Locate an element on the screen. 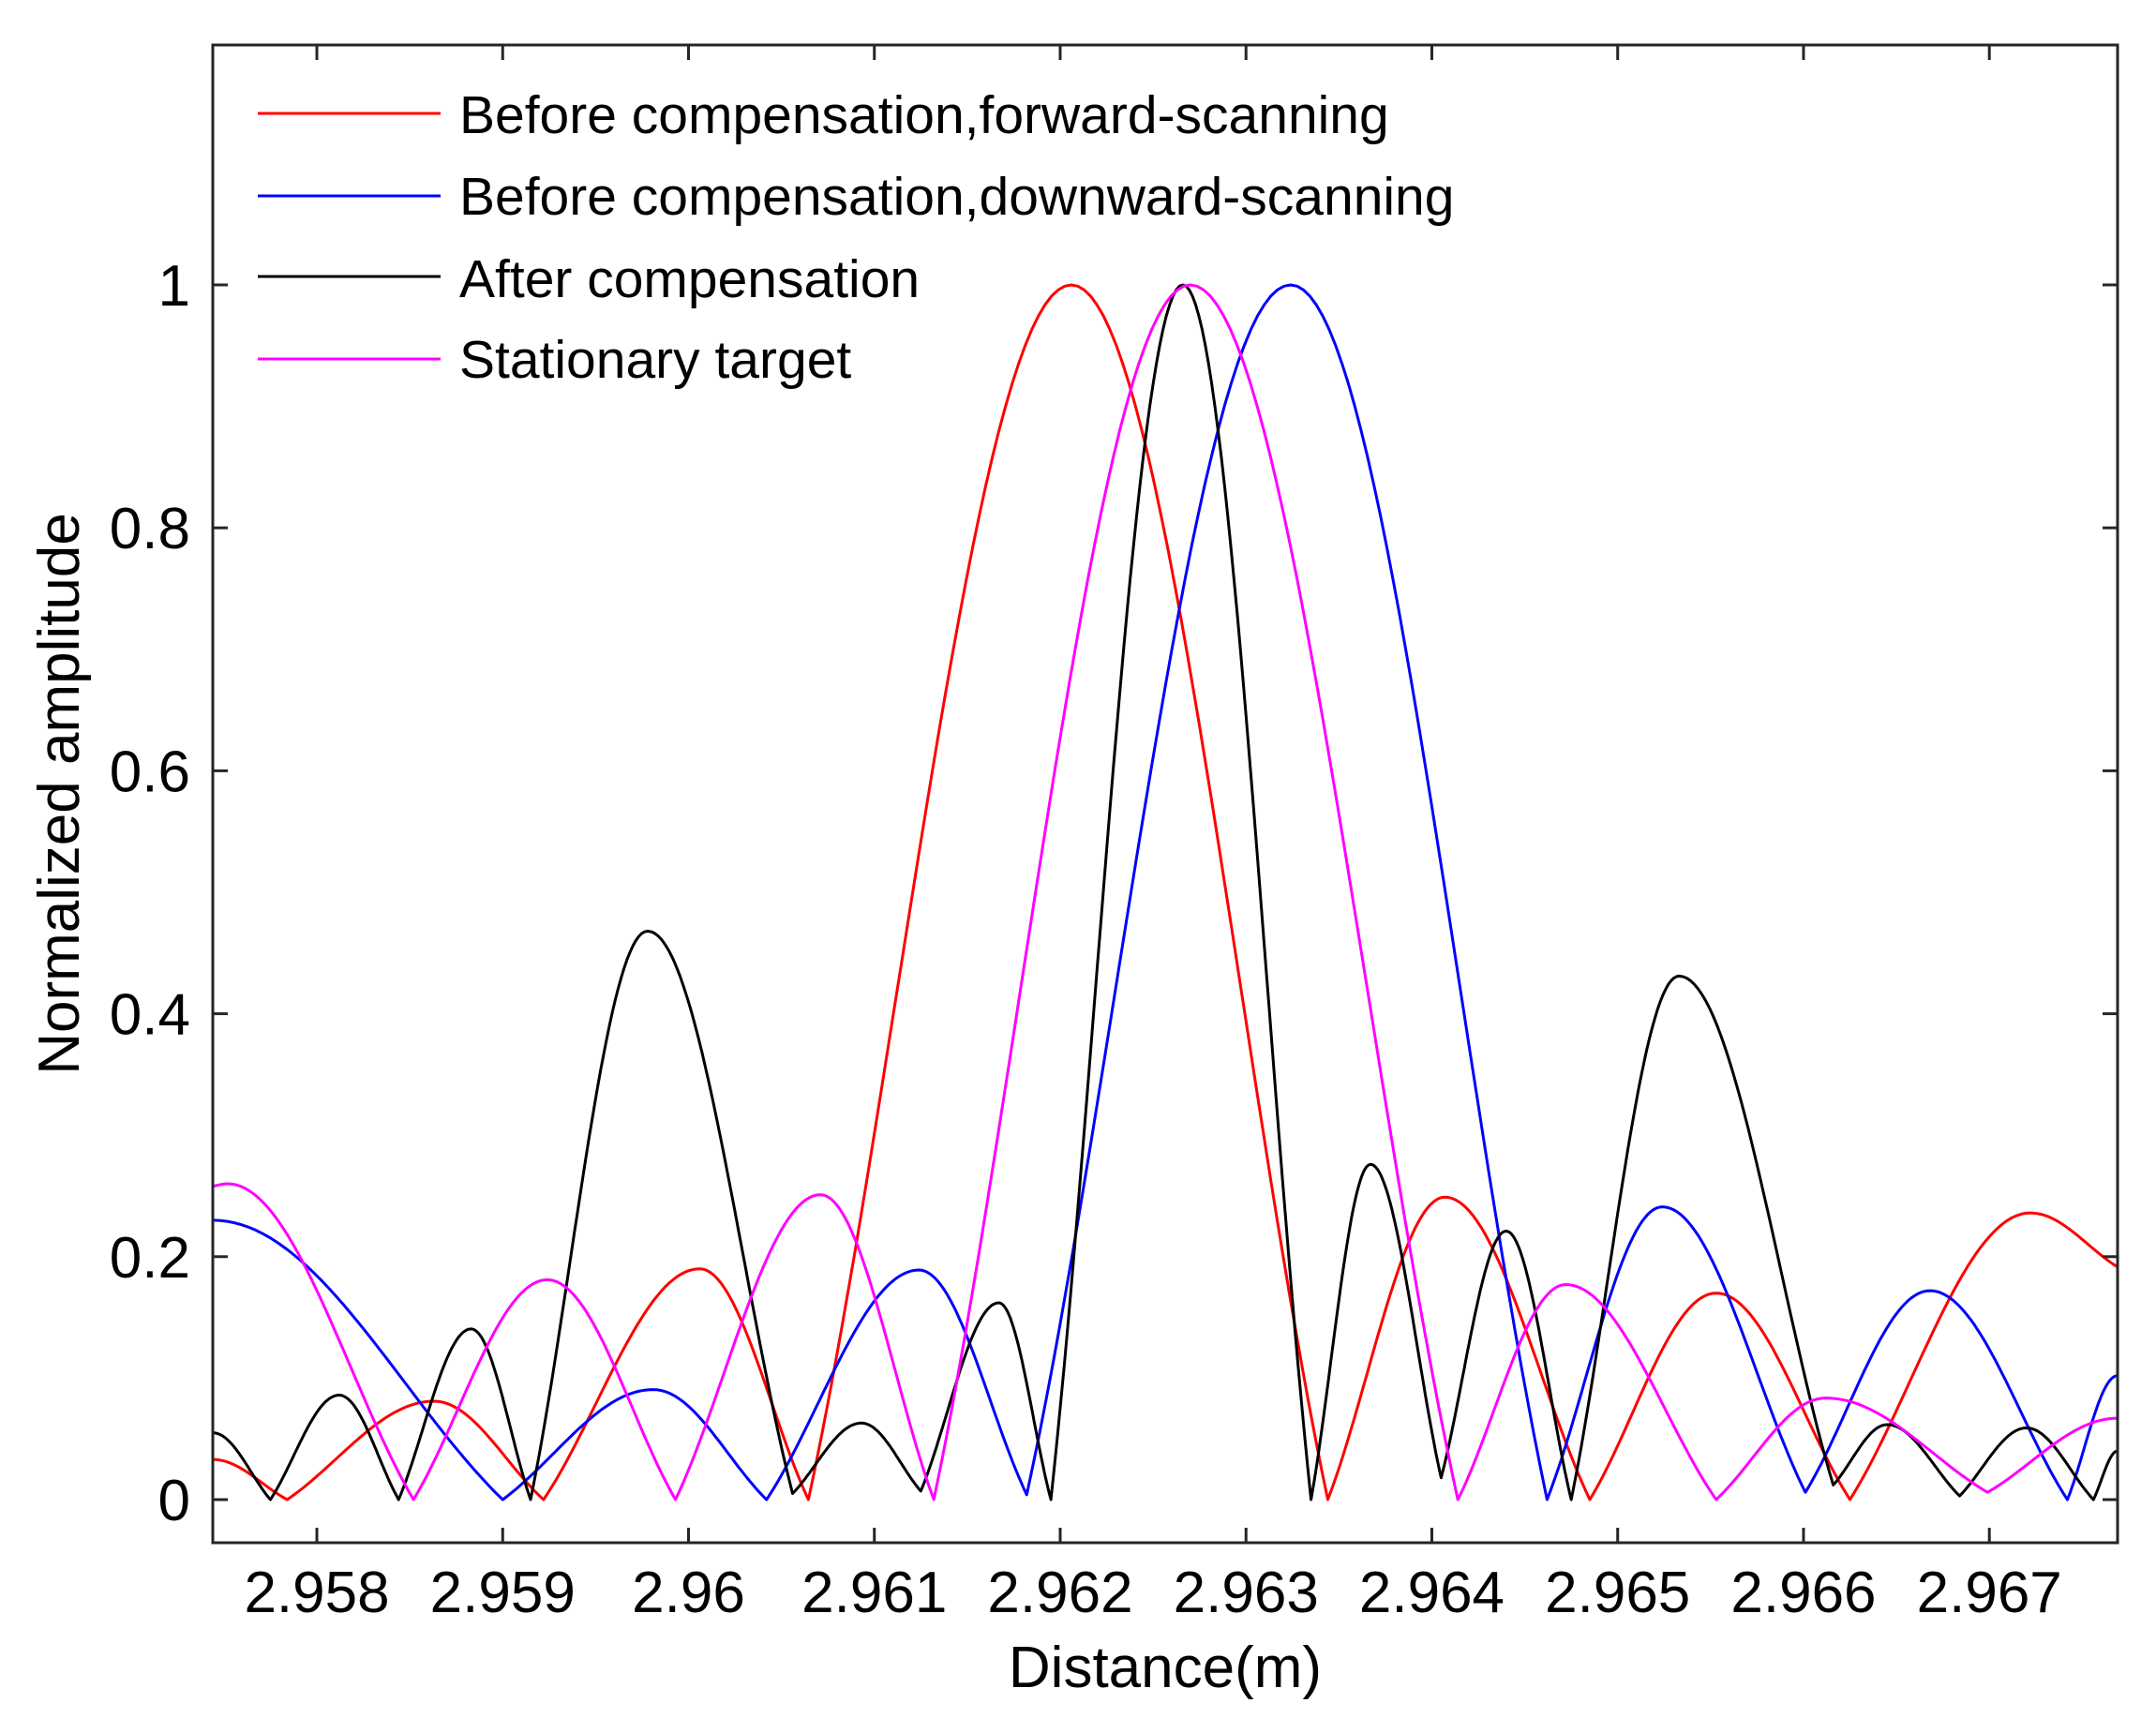  y-tick-label: 0 is located at coordinates (174, 1501).